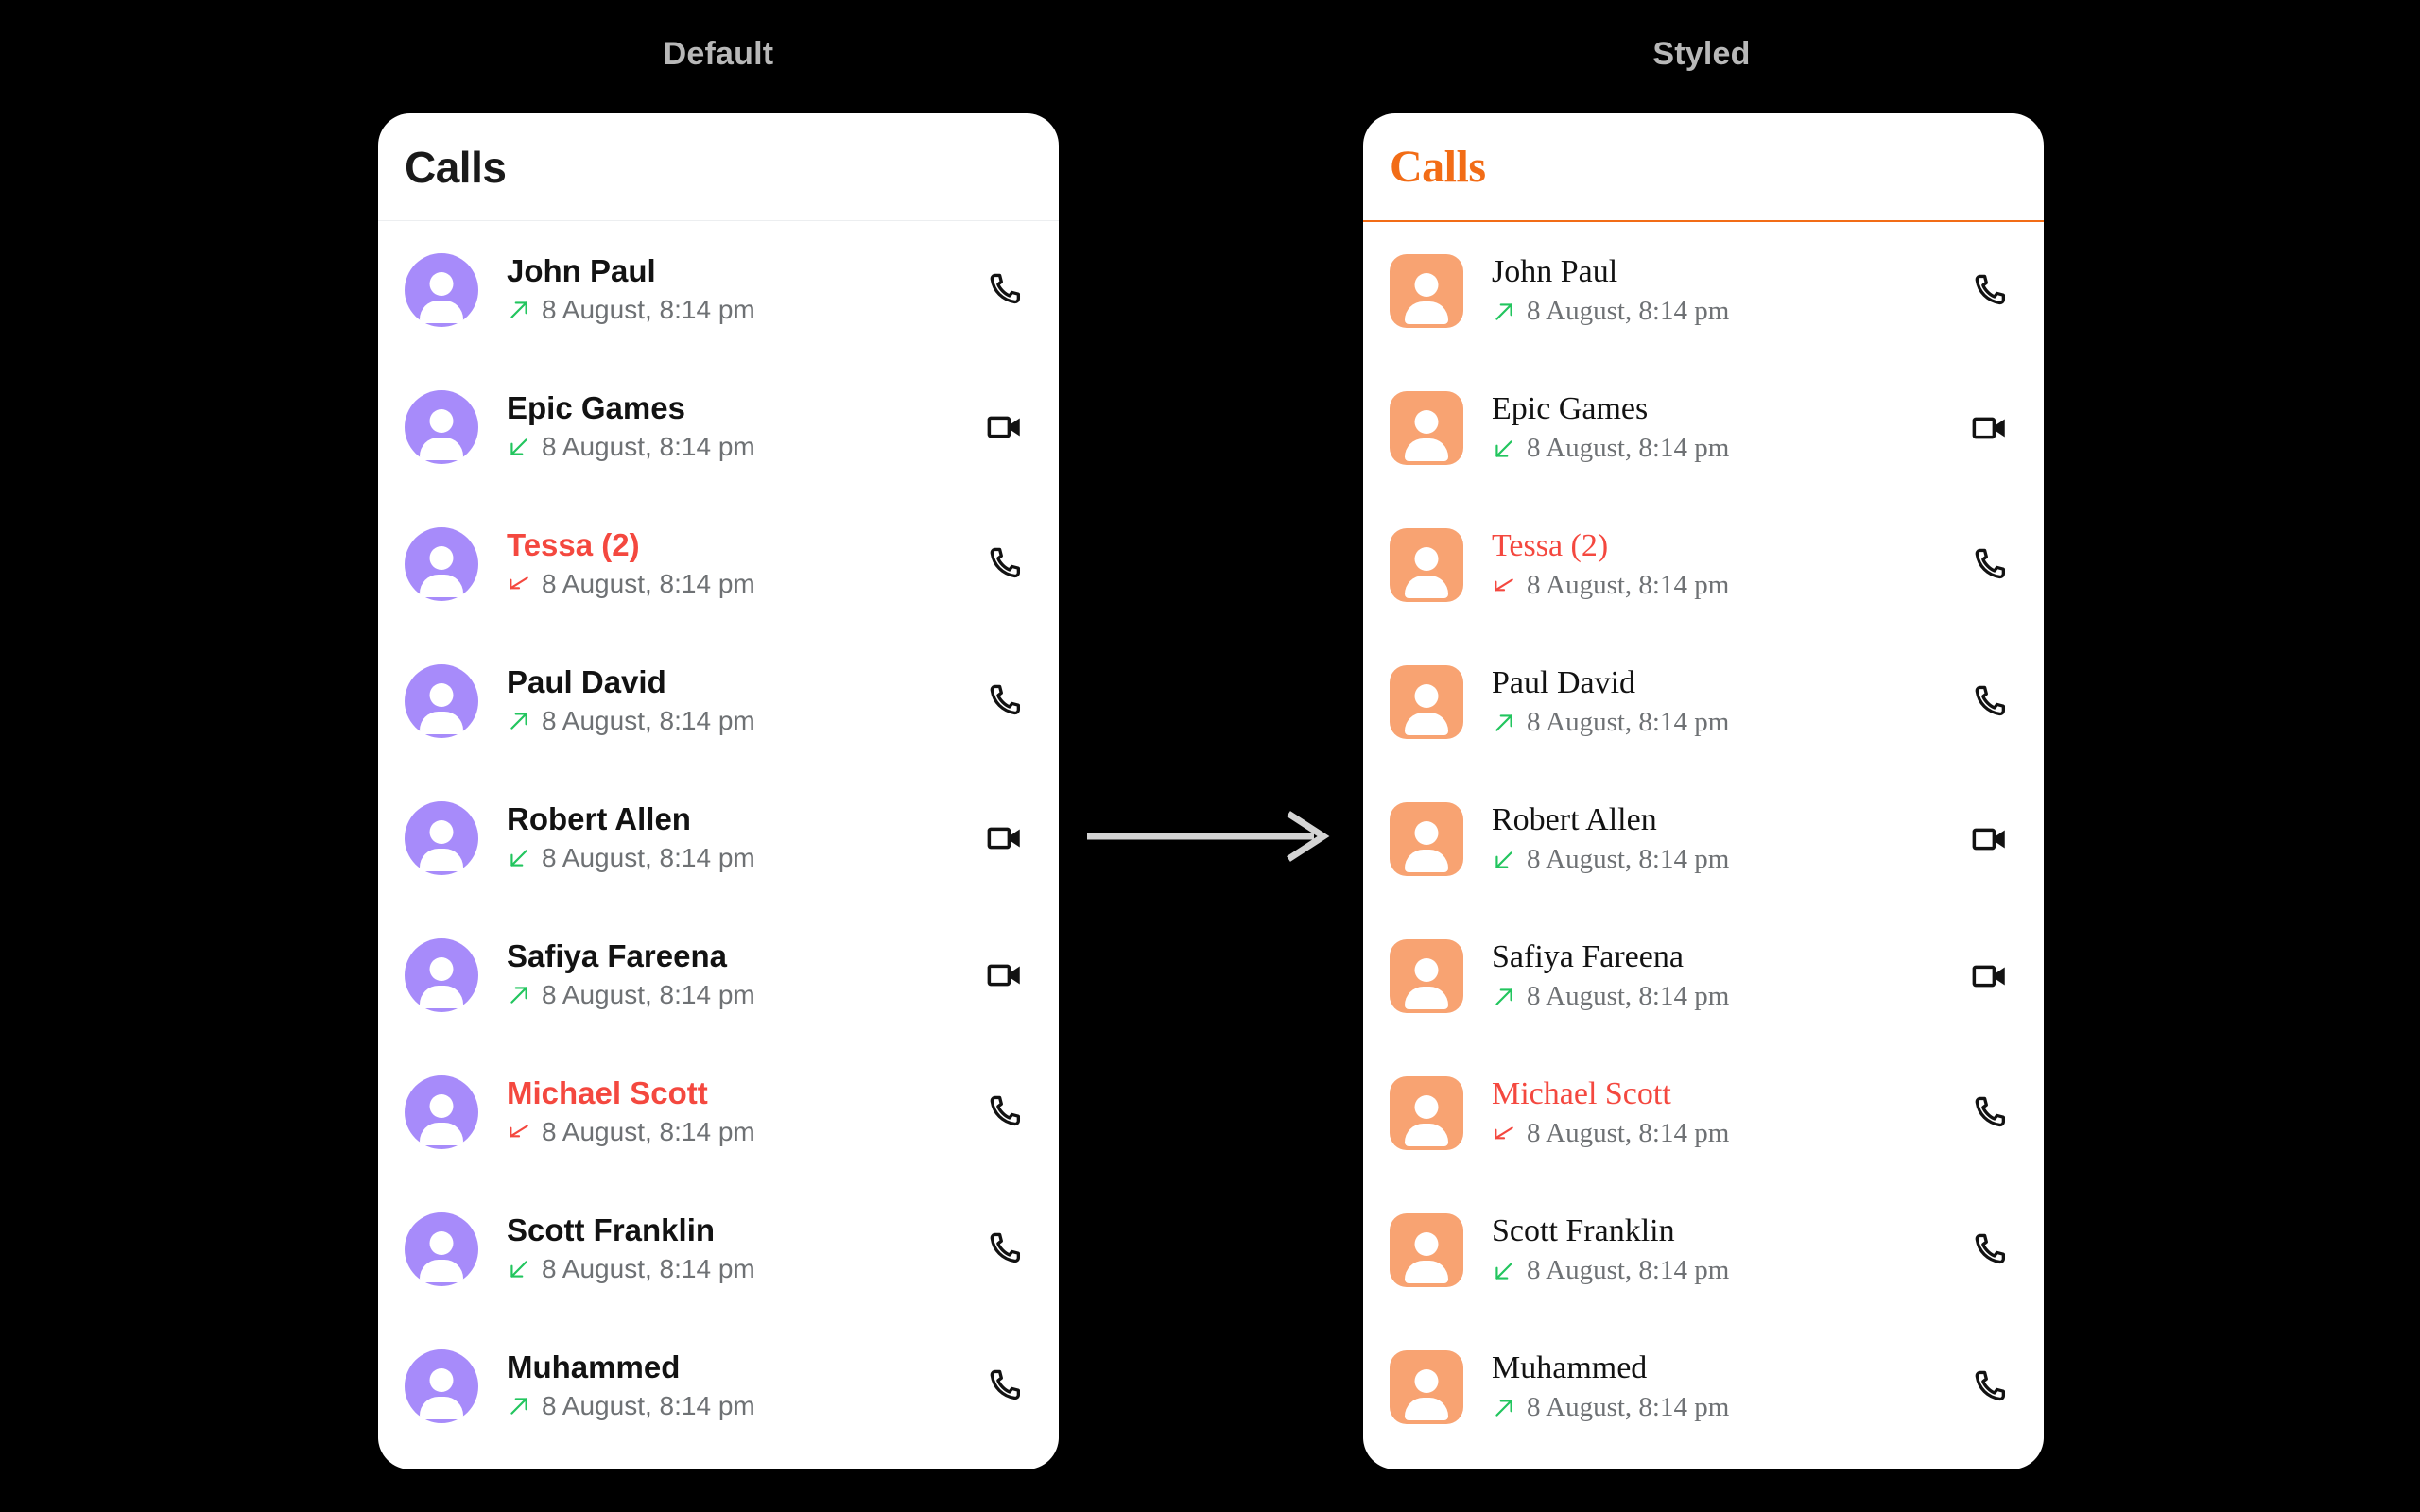 The height and width of the screenshot is (1512, 2420). Describe the element at coordinates (745, 1385) in the screenshot. I see `call-info: Muhammed 8 August, 8:14 pm` at that location.